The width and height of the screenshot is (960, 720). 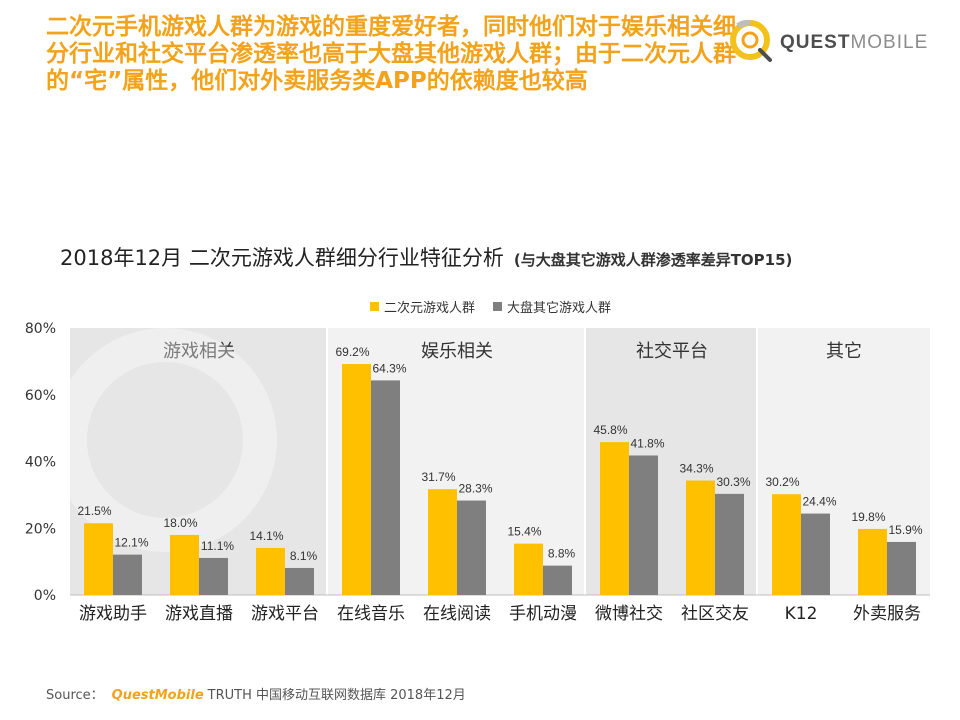 I want to click on chart-subtitle: (与大盘其它游戏人群渗透率差异TOP15), so click(x=653, y=260).